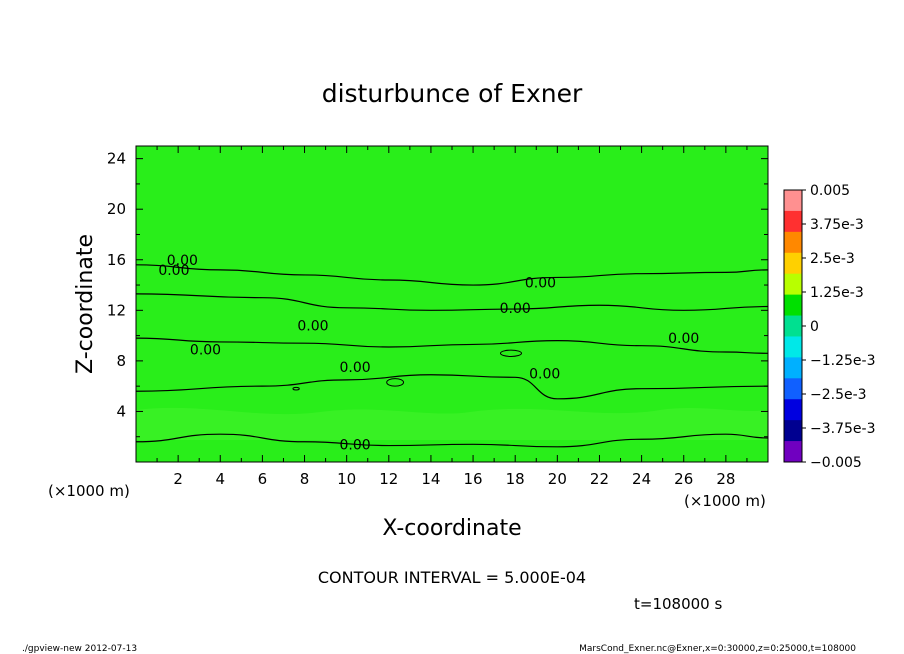 This screenshot has width=904, height=654. I want to click on y-tick-label: 12, so click(116, 310).